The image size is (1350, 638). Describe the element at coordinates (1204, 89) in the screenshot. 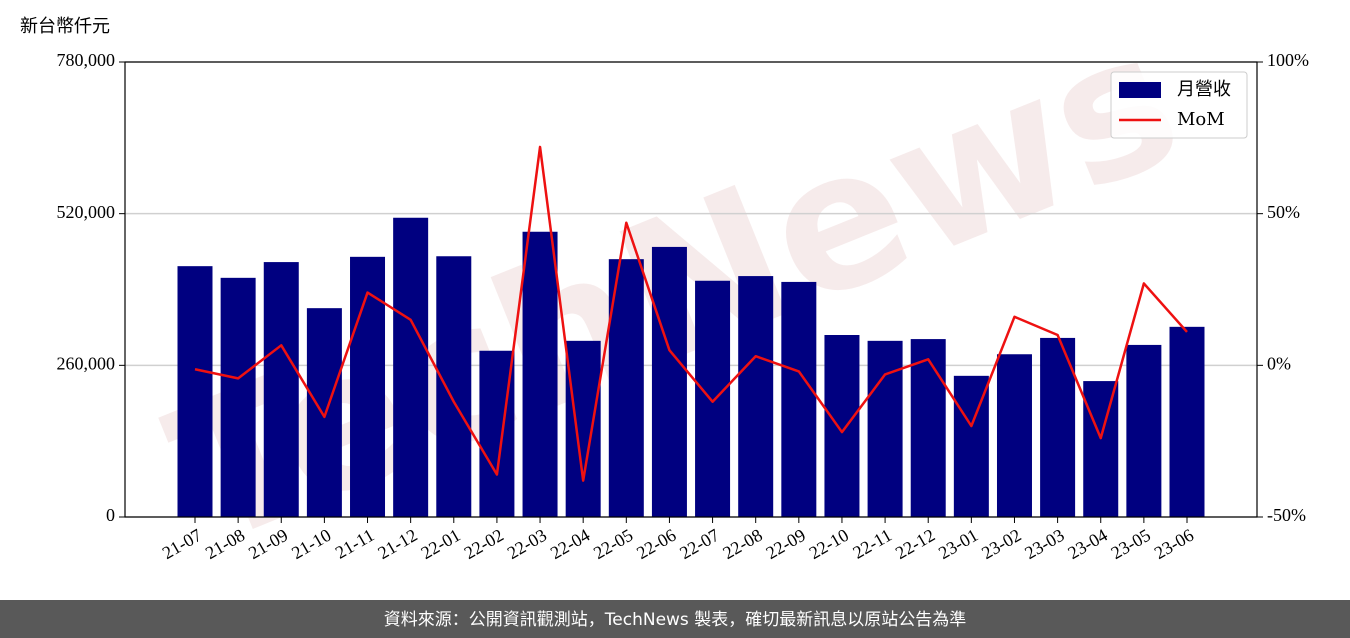

I see `legend-label: 月營收` at that location.